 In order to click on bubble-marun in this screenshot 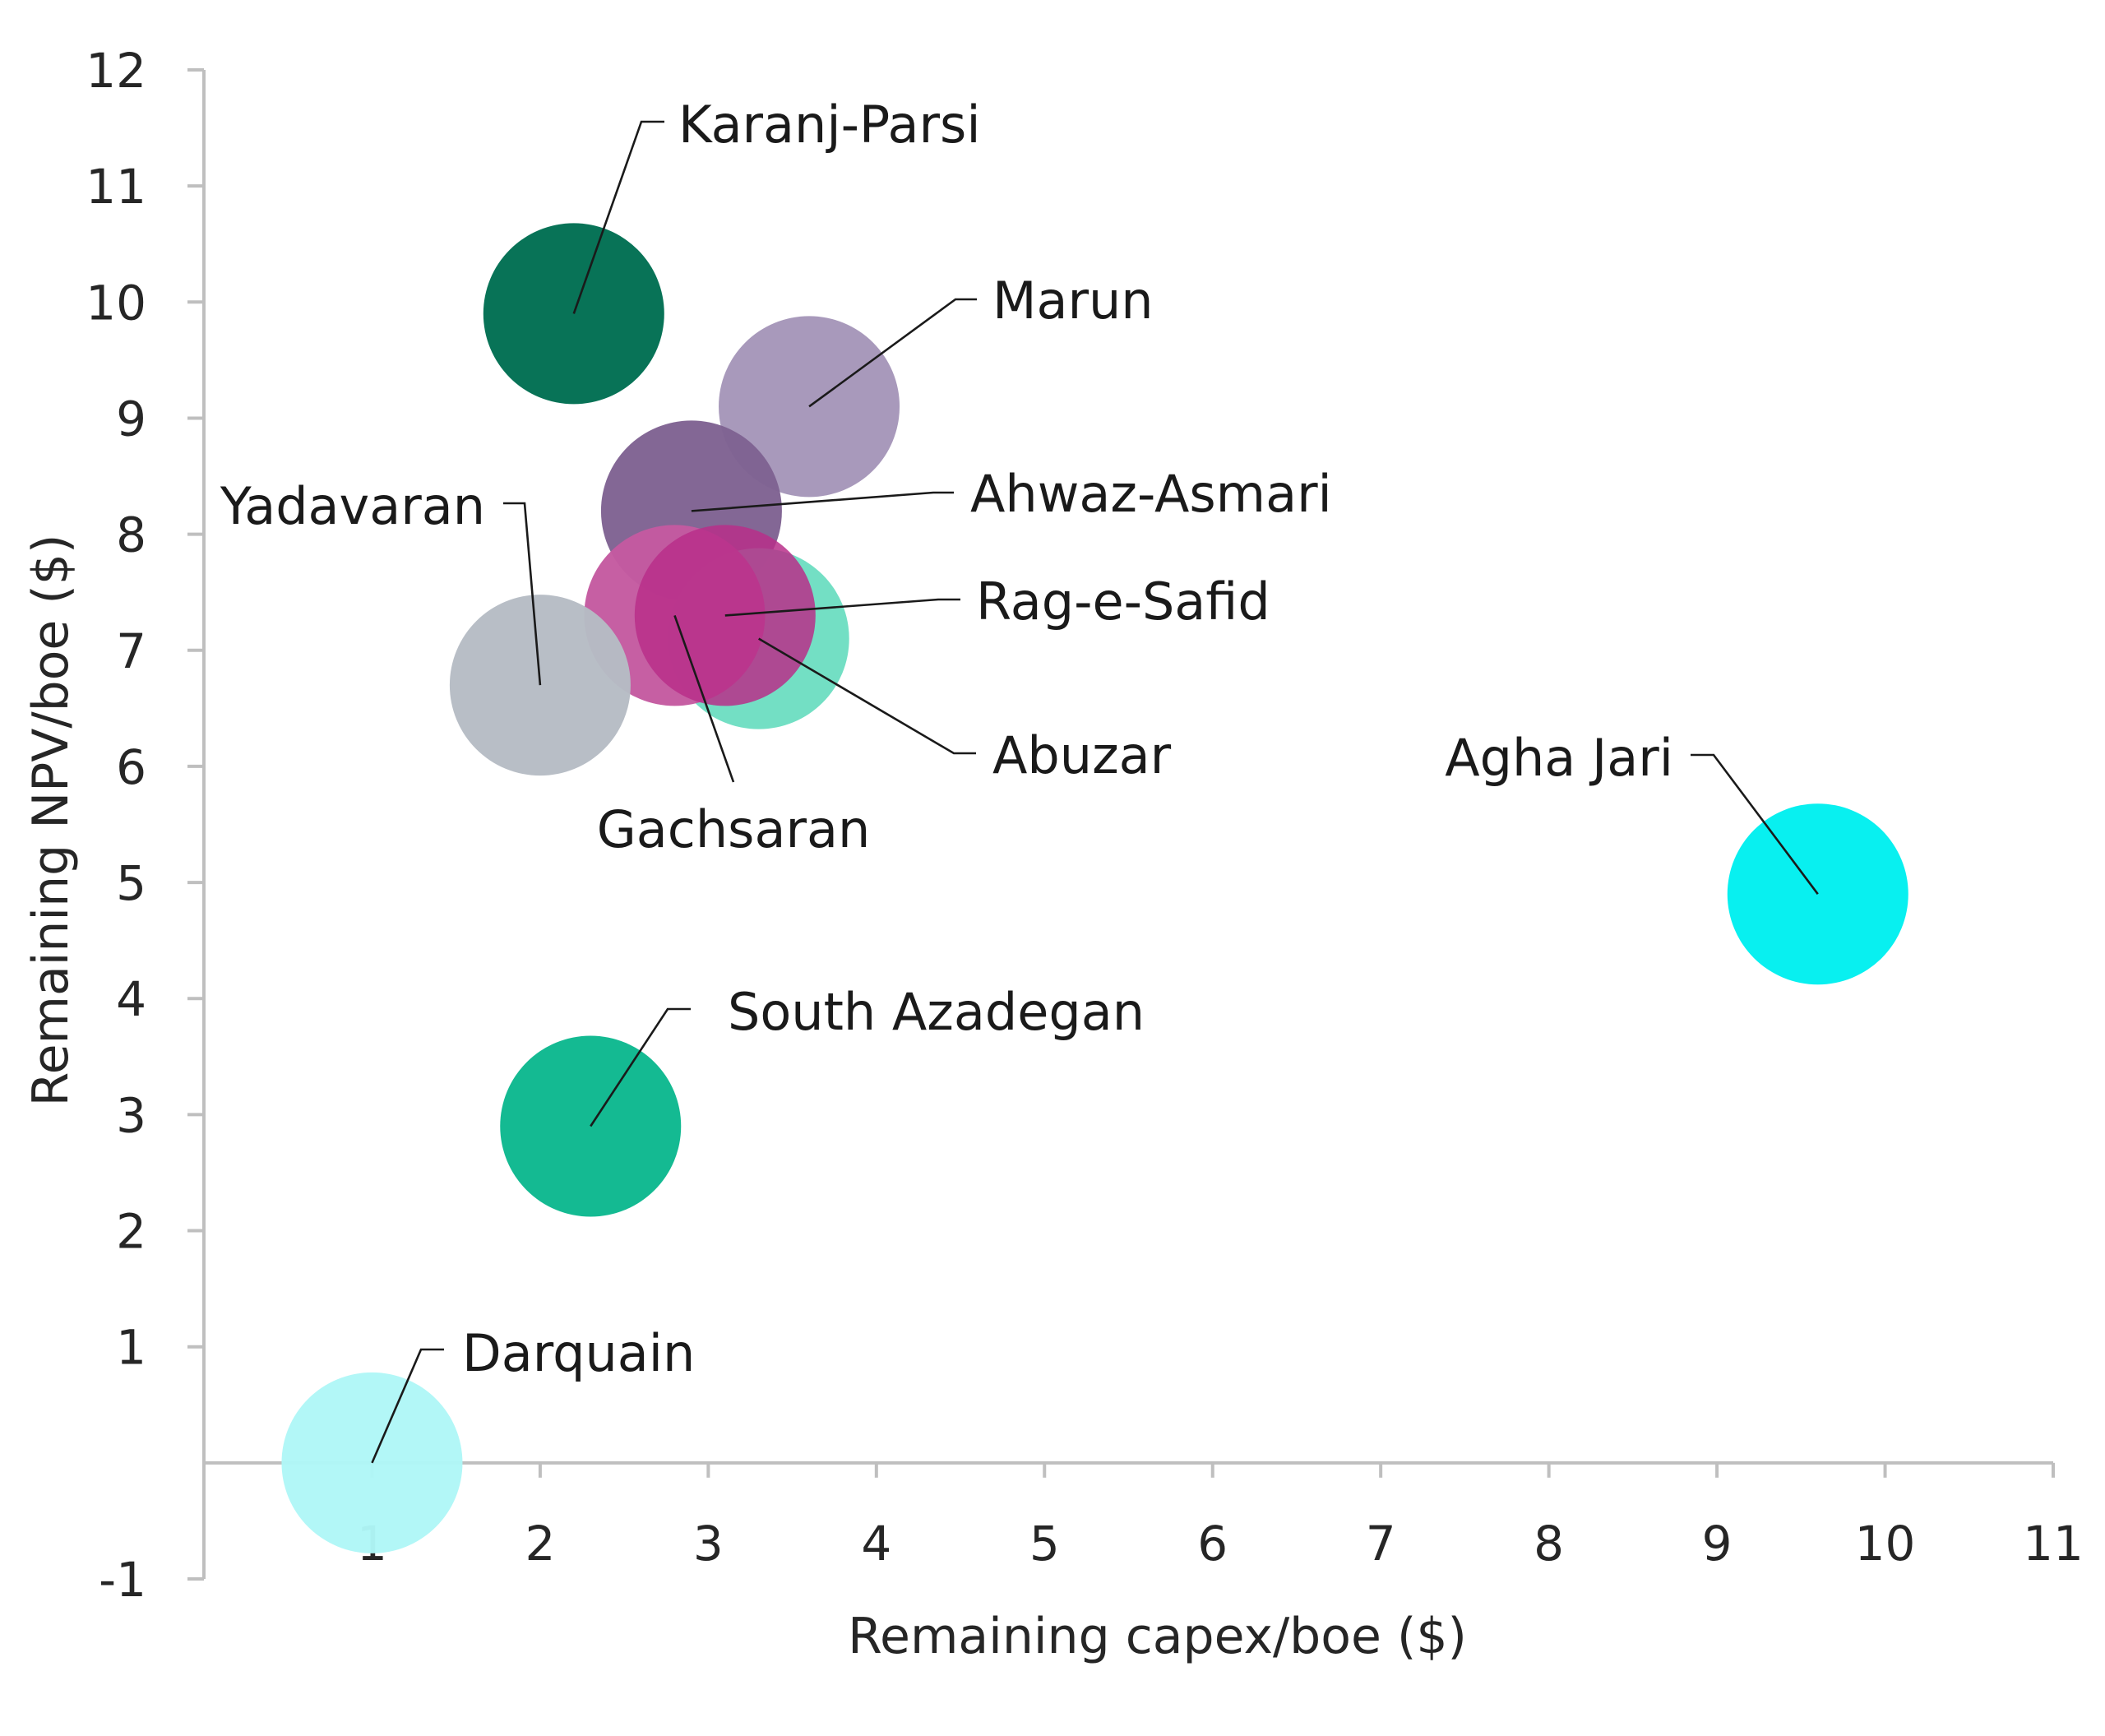, I will do `click(809, 407)`.